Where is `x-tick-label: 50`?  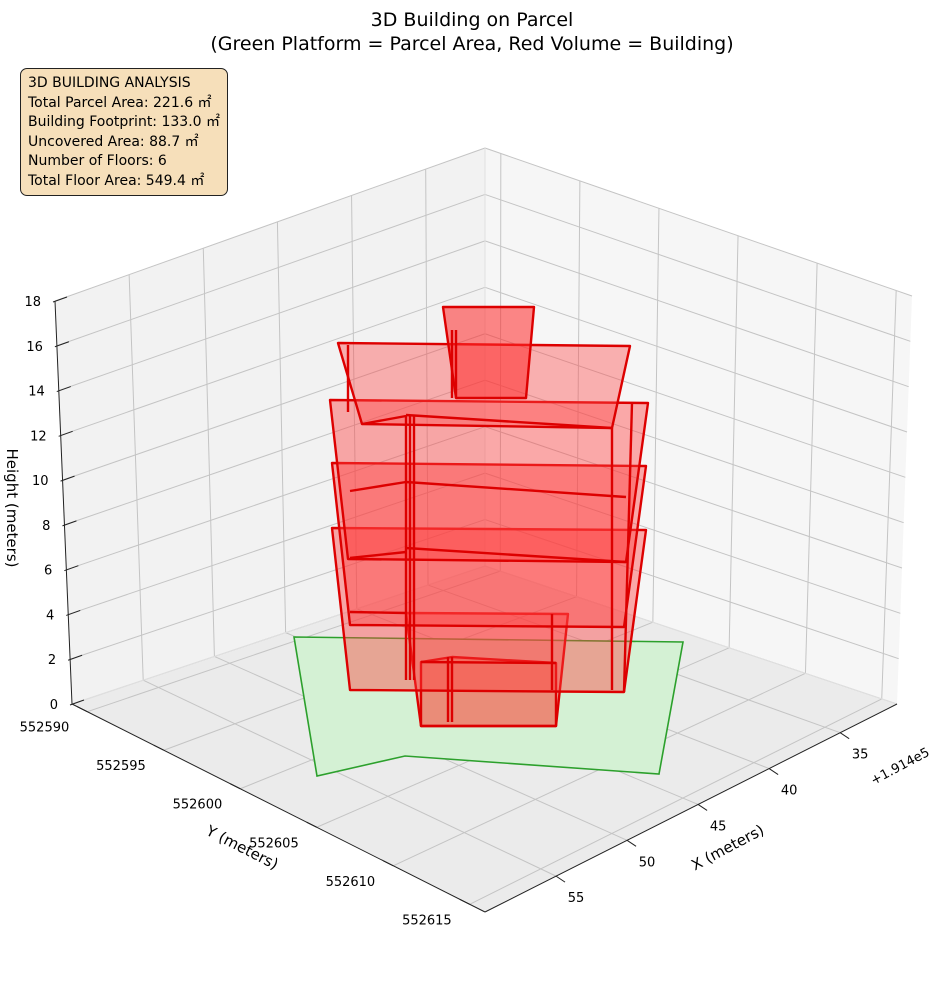
x-tick-label: 50 is located at coordinates (647, 862).